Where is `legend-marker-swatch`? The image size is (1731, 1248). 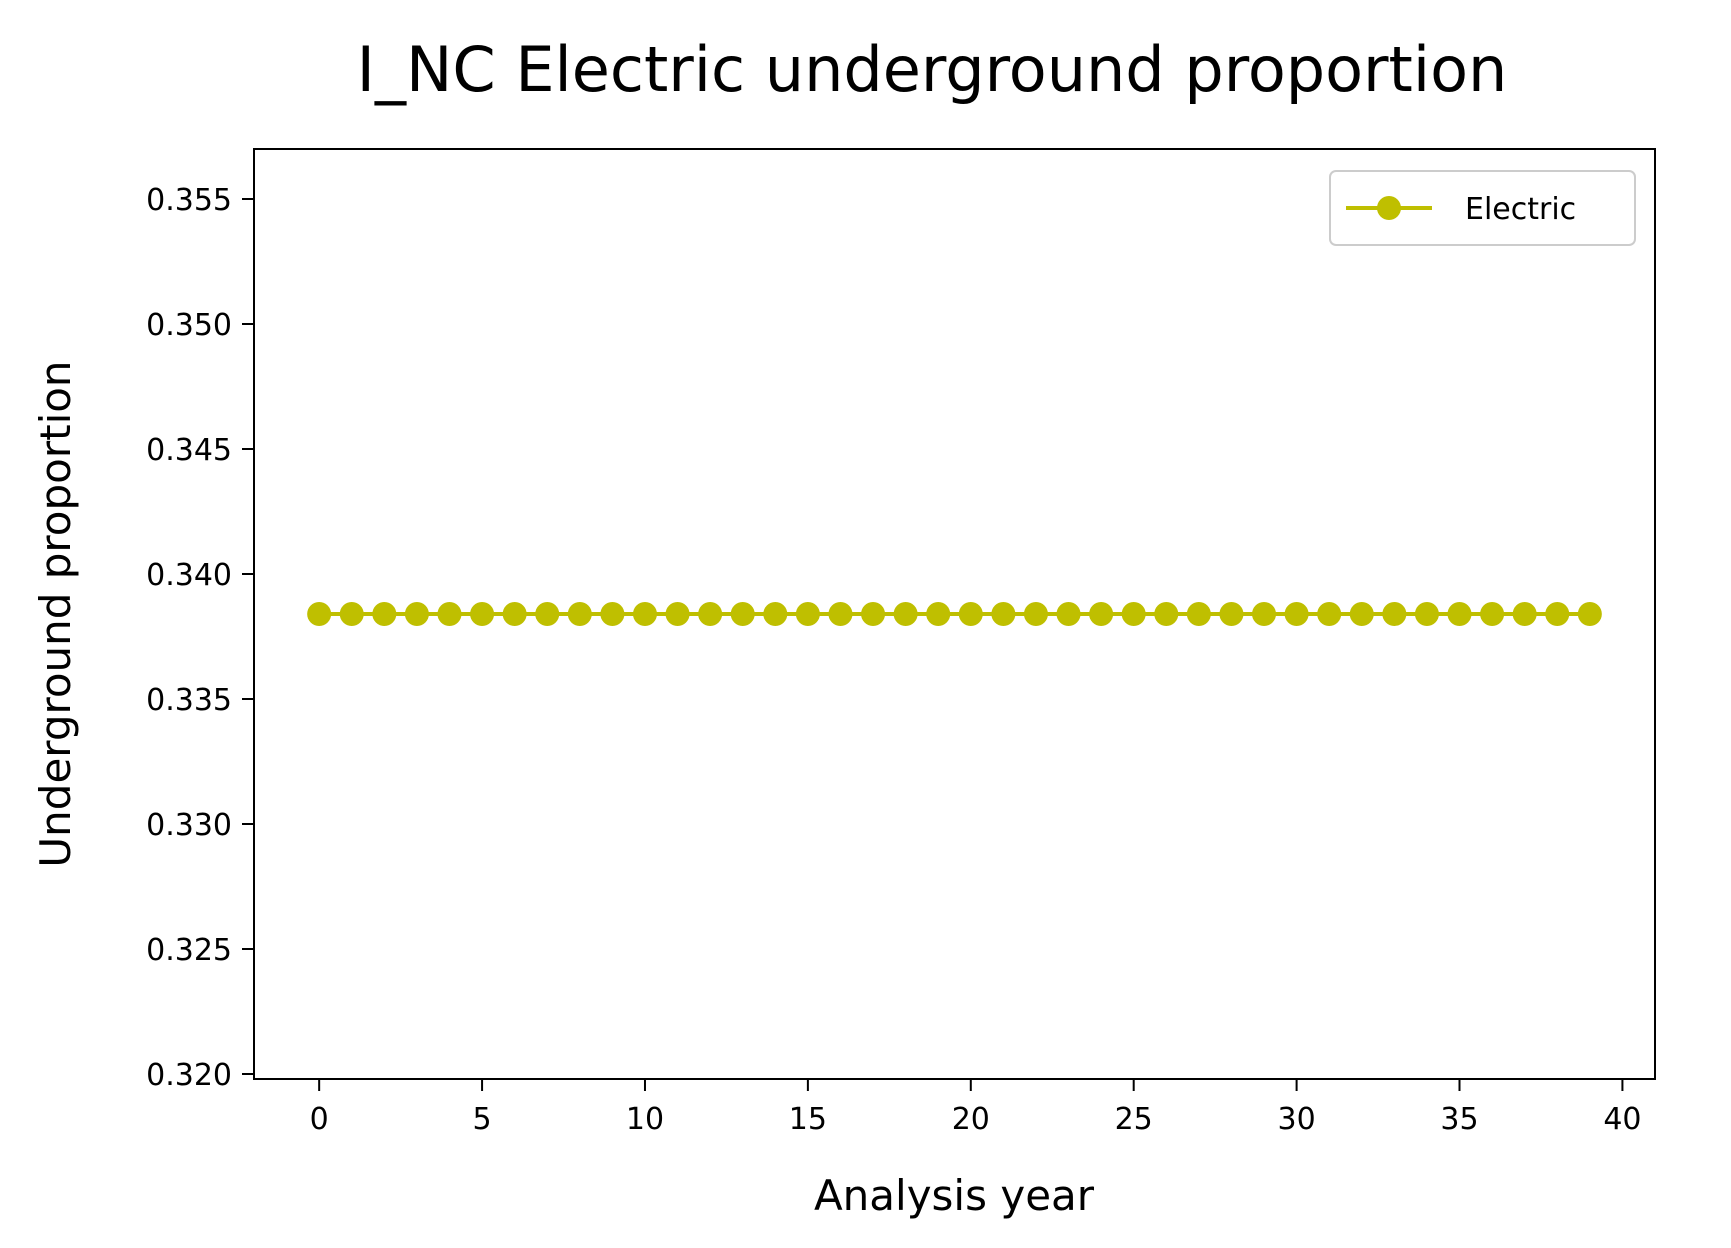 legend-marker-swatch is located at coordinates (1389, 208).